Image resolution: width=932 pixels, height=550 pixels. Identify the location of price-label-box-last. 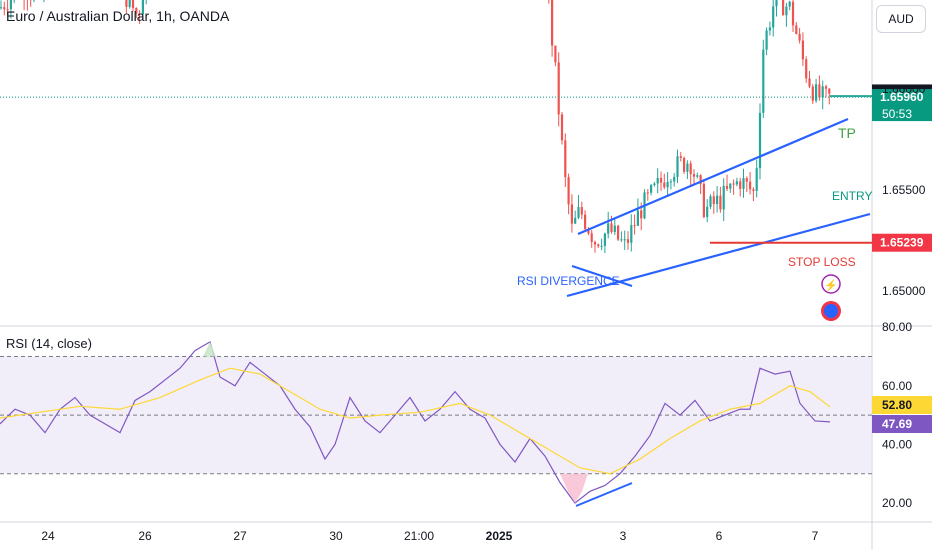
(902, 105).